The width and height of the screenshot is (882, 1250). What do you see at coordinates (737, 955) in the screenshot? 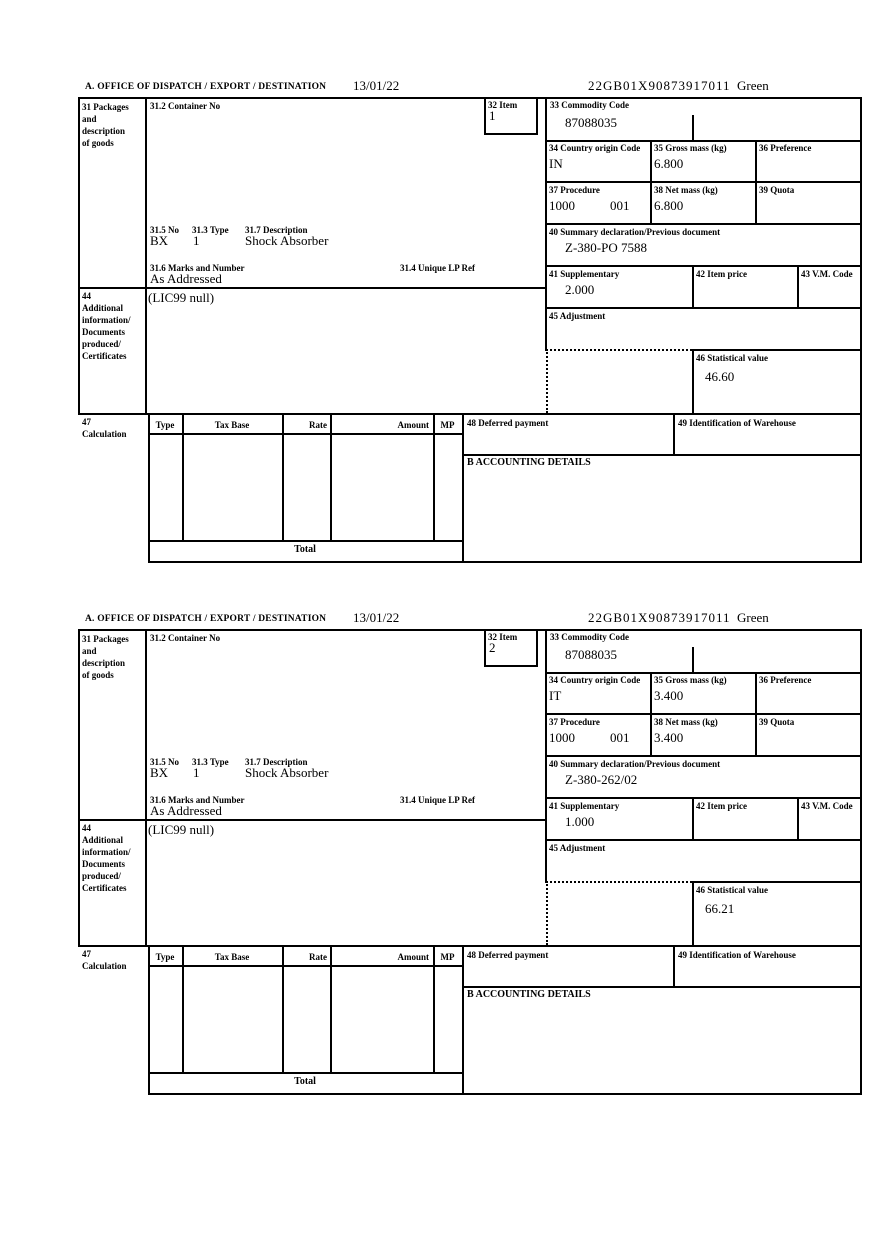
I see `box-49-label: 49 Identification of Warehouse` at bounding box center [737, 955].